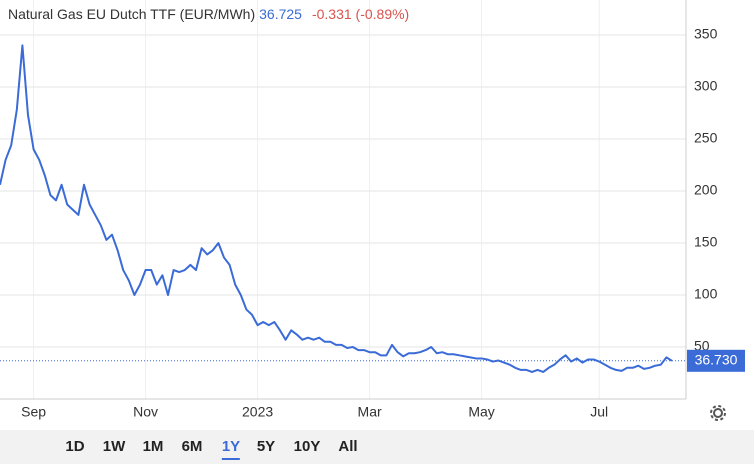 The height and width of the screenshot is (464, 754). I want to click on y-tick-label: 350, so click(706, 34).